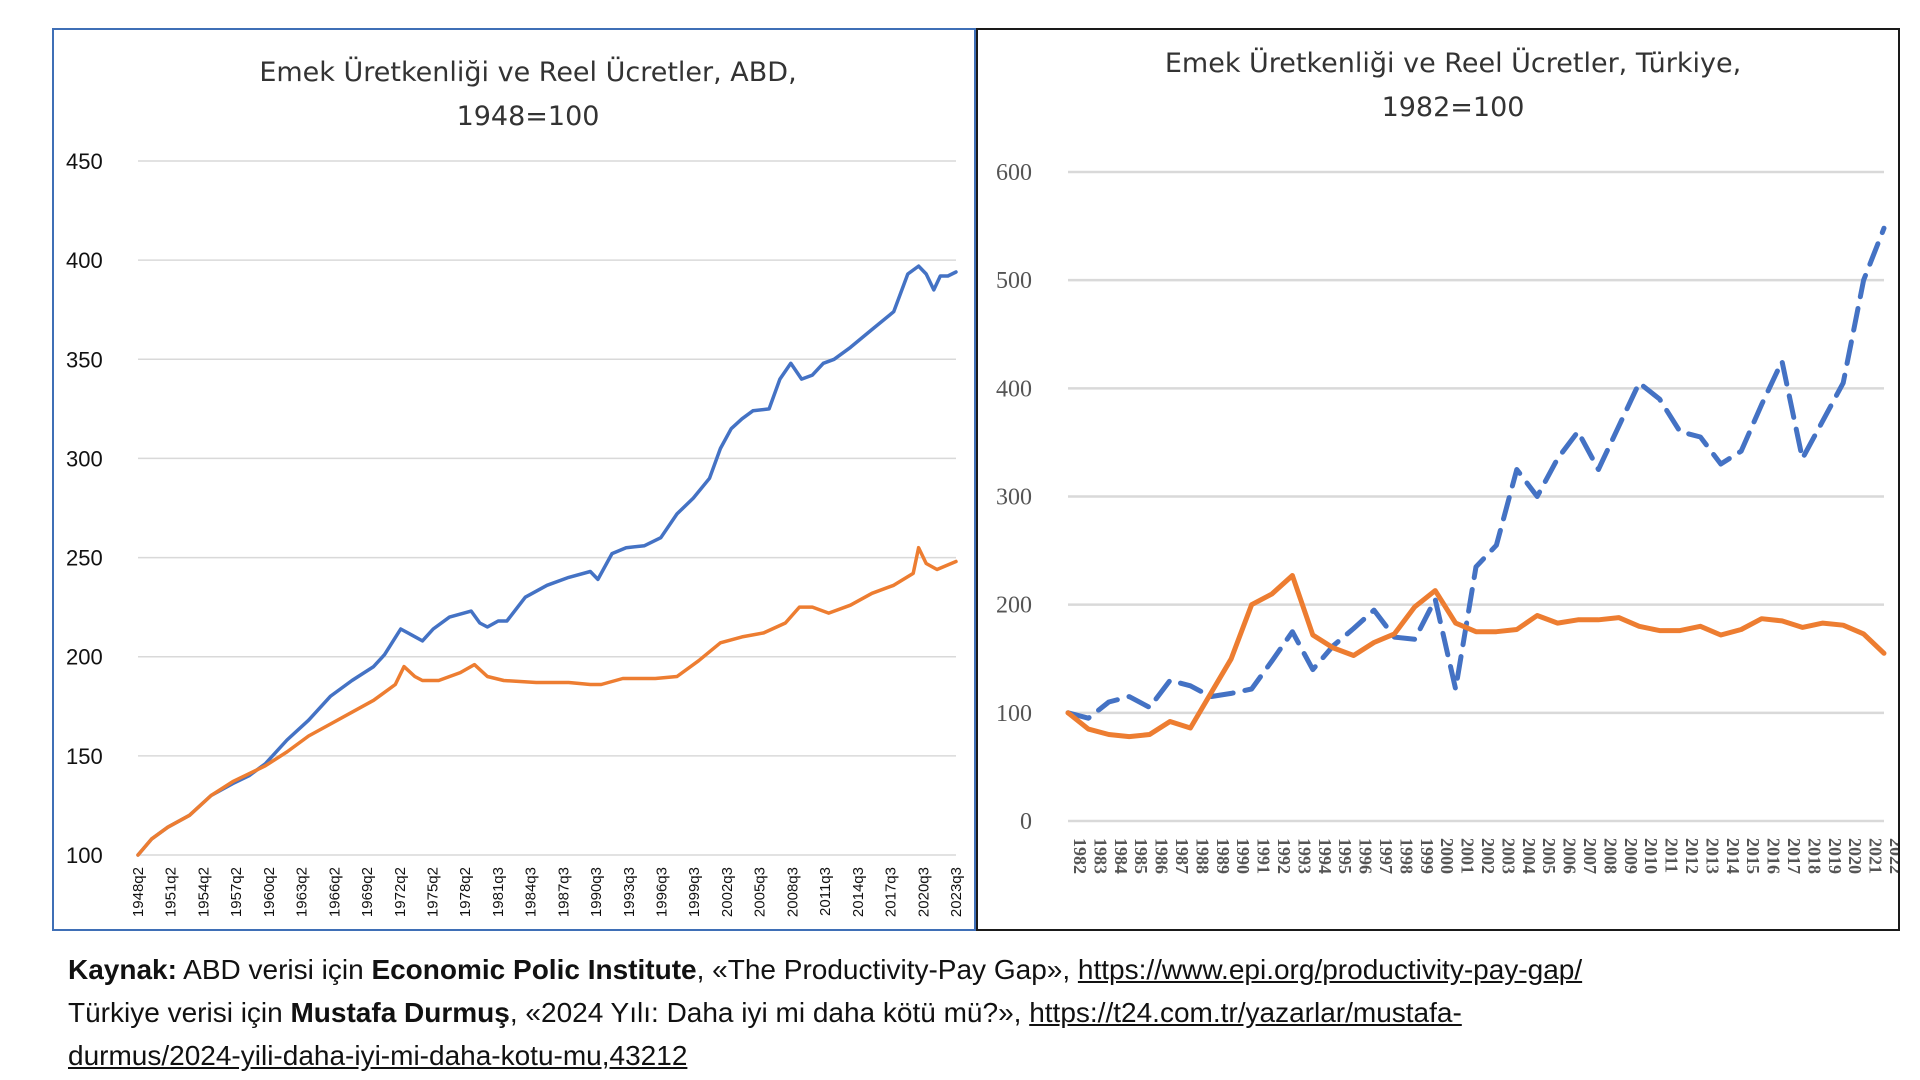  I want to click on source-usa-title: , «The Productivity-Pay Gap»,, so click(887, 969).